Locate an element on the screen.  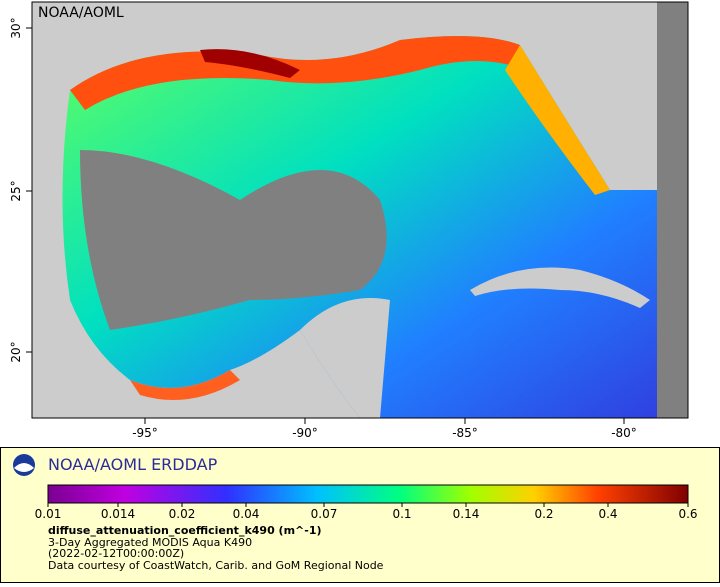
cuba is located at coordinates (560, 287).